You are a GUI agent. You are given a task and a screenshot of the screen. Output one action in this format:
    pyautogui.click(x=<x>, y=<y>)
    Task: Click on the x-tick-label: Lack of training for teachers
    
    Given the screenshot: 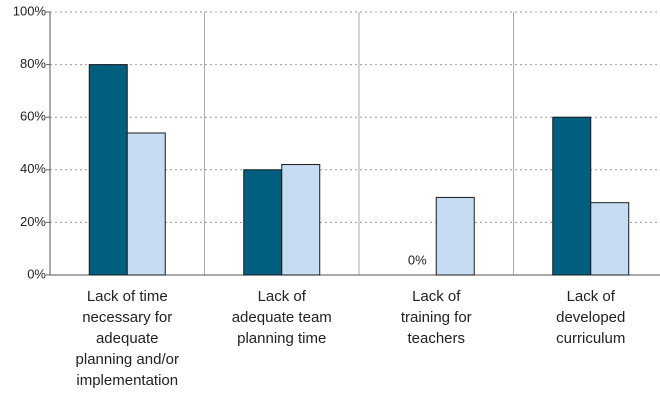 What is the action you would take?
    pyautogui.click(x=436, y=317)
    